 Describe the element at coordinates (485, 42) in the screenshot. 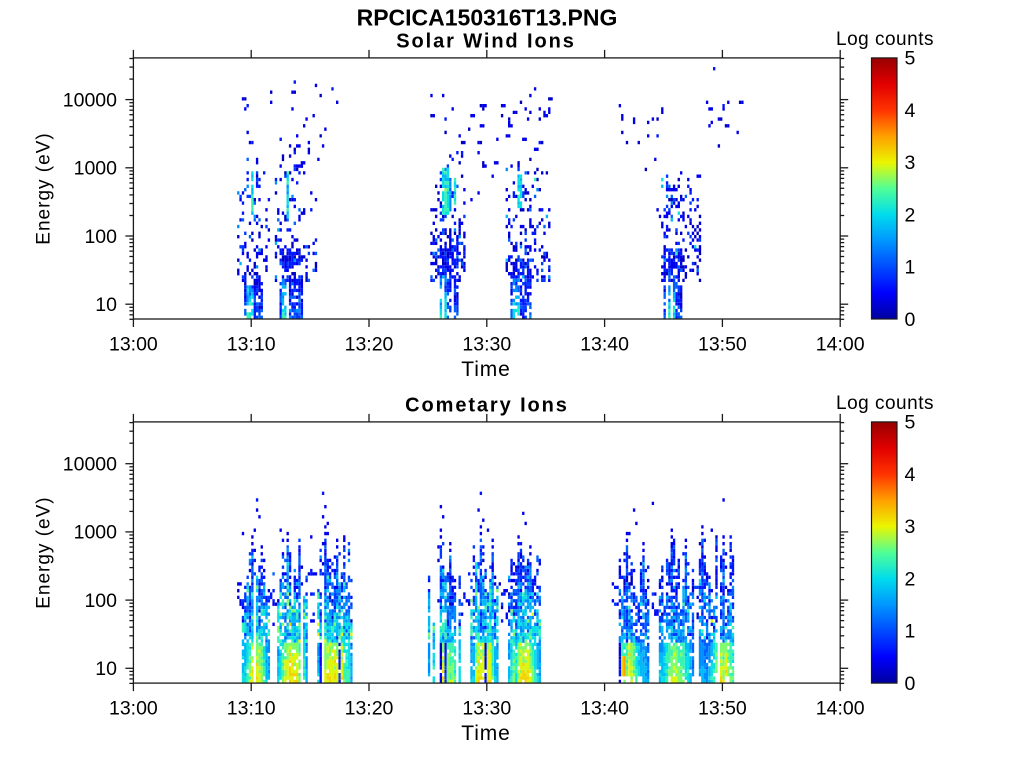

I see `svg-text: Solar Wind Ions` at that location.